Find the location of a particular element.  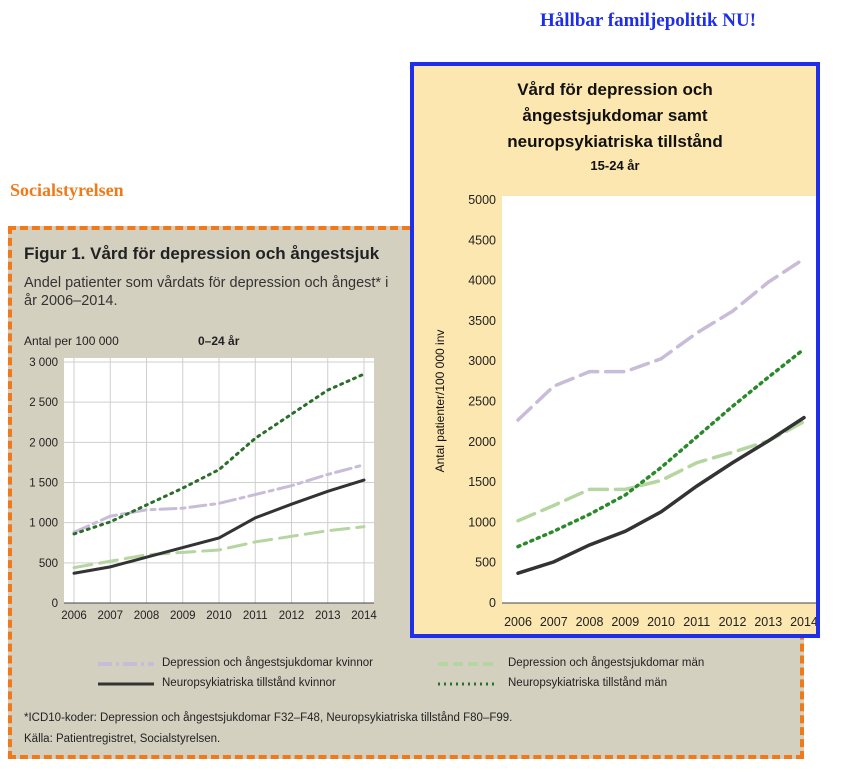

legend-swatch-dep-men is located at coordinates (466, 664).